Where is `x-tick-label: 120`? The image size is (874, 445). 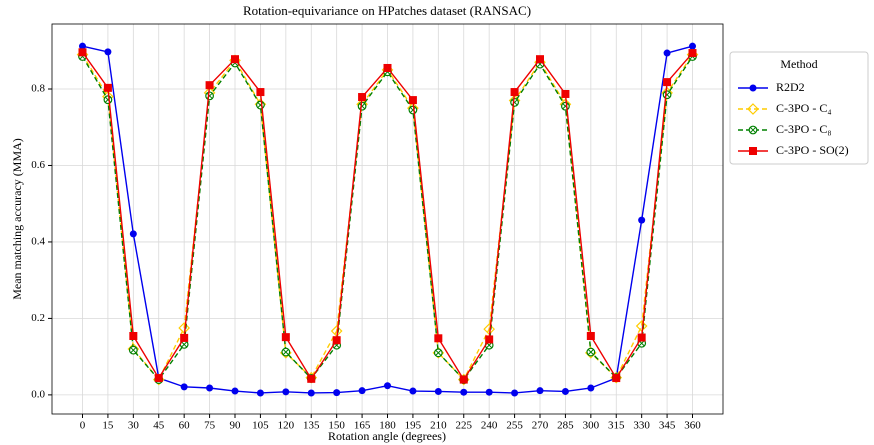 x-tick-label: 120 is located at coordinates (286, 426).